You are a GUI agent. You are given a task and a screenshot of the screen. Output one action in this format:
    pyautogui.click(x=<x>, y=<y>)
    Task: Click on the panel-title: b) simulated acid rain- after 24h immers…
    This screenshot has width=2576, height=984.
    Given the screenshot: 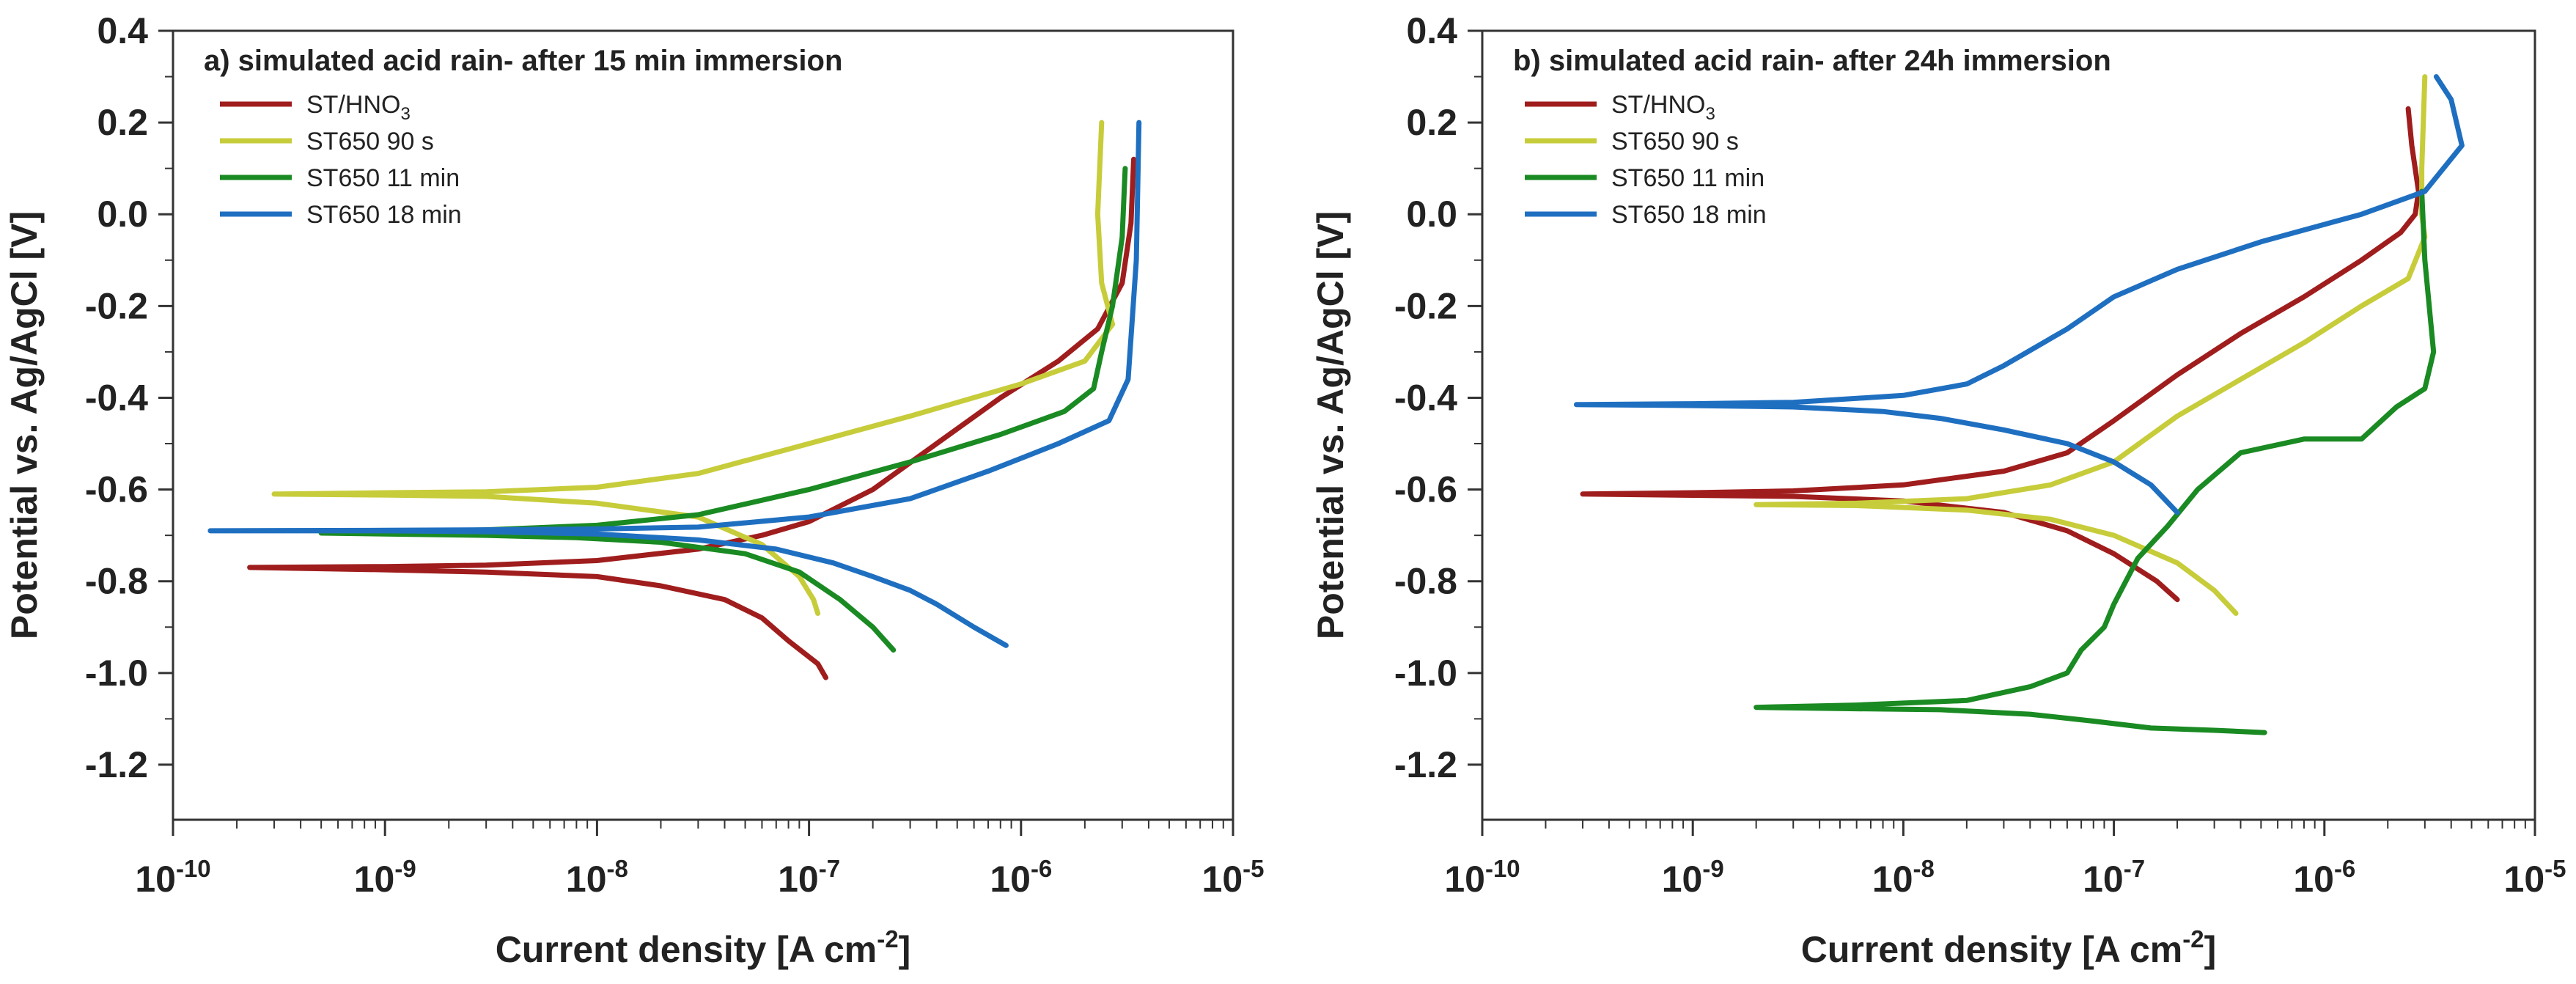 What is the action you would take?
    pyautogui.click(x=1812, y=61)
    